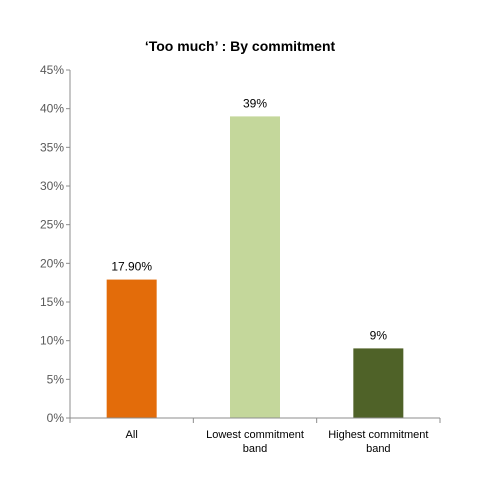 The width and height of the screenshot is (480, 480). I want to click on data-label: 17.90%, so click(131, 267).